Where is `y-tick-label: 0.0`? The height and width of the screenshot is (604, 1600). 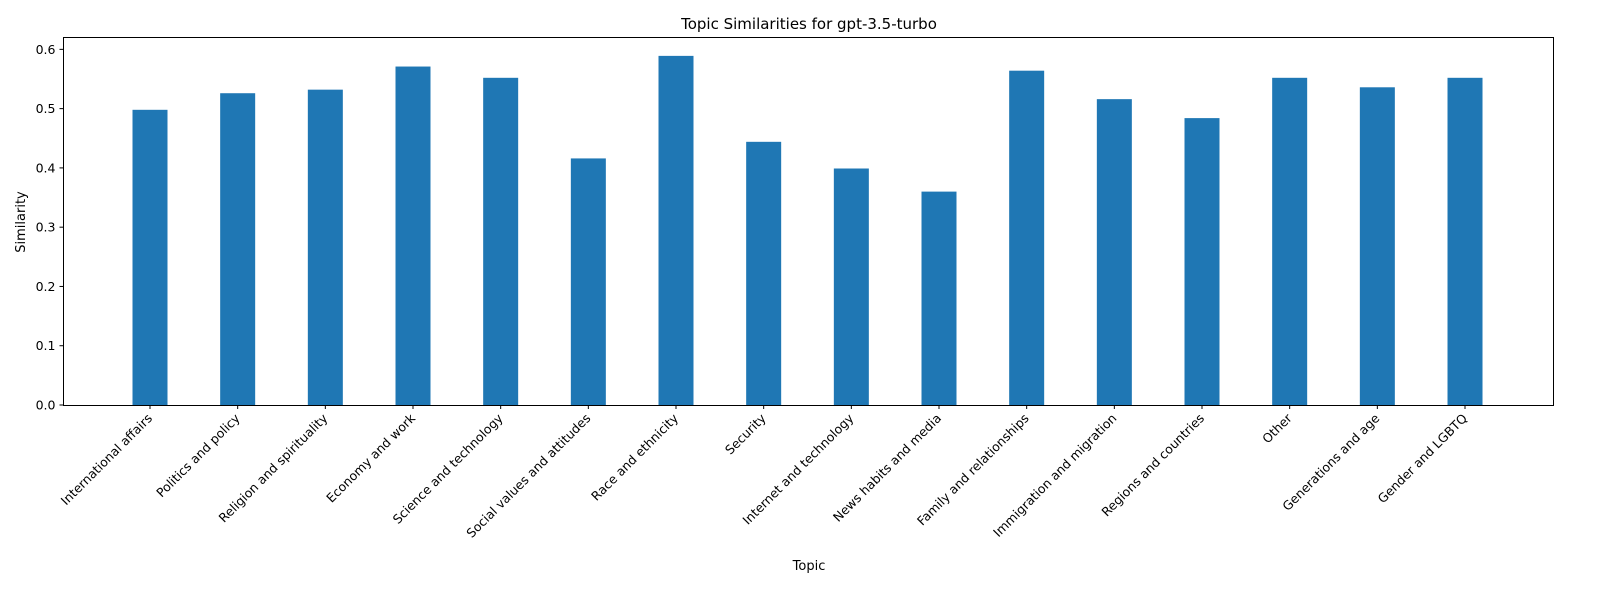 y-tick-label: 0.0 is located at coordinates (46, 405).